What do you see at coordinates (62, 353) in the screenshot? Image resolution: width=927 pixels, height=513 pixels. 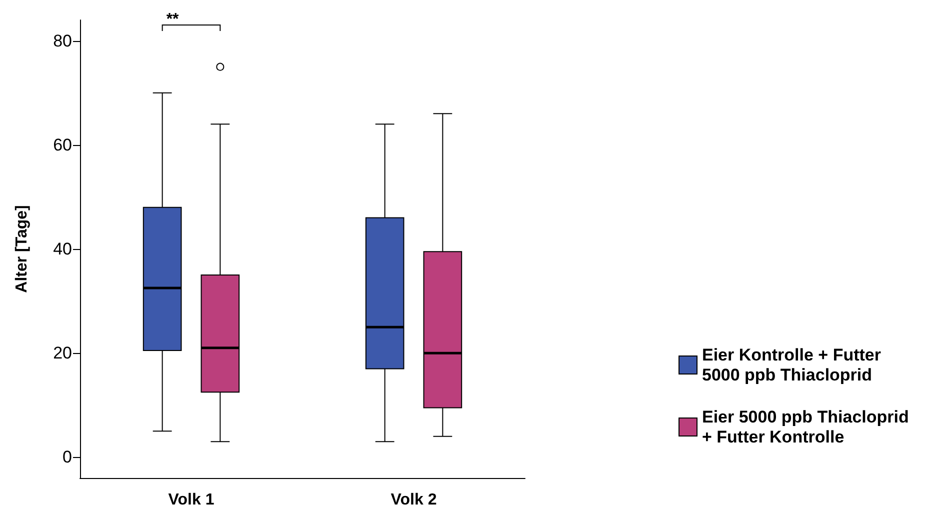 I see `y-tick-label: 20` at bounding box center [62, 353].